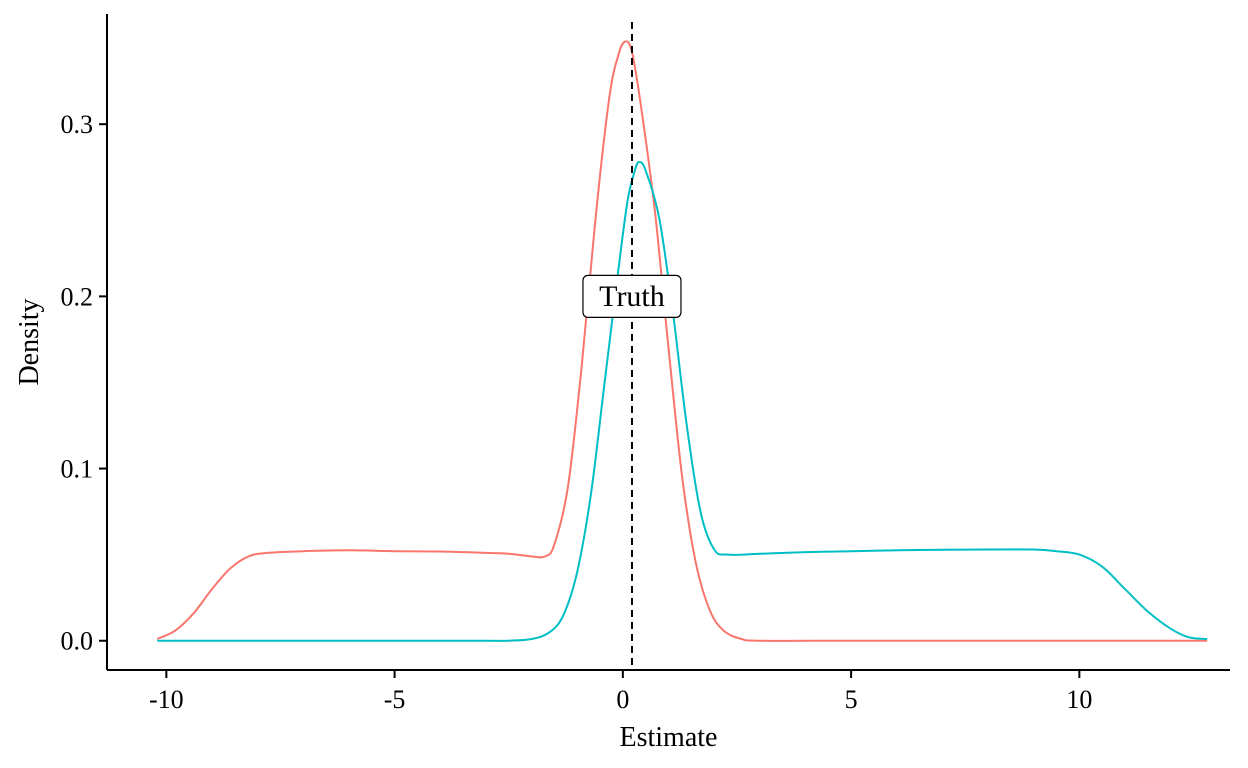 Image resolution: width=1248 pixels, height=768 pixels. Describe the element at coordinates (84, 383) in the screenshot. I see `y-axis-ticks: 0.0 0.1 0.2 0.3` at that location.